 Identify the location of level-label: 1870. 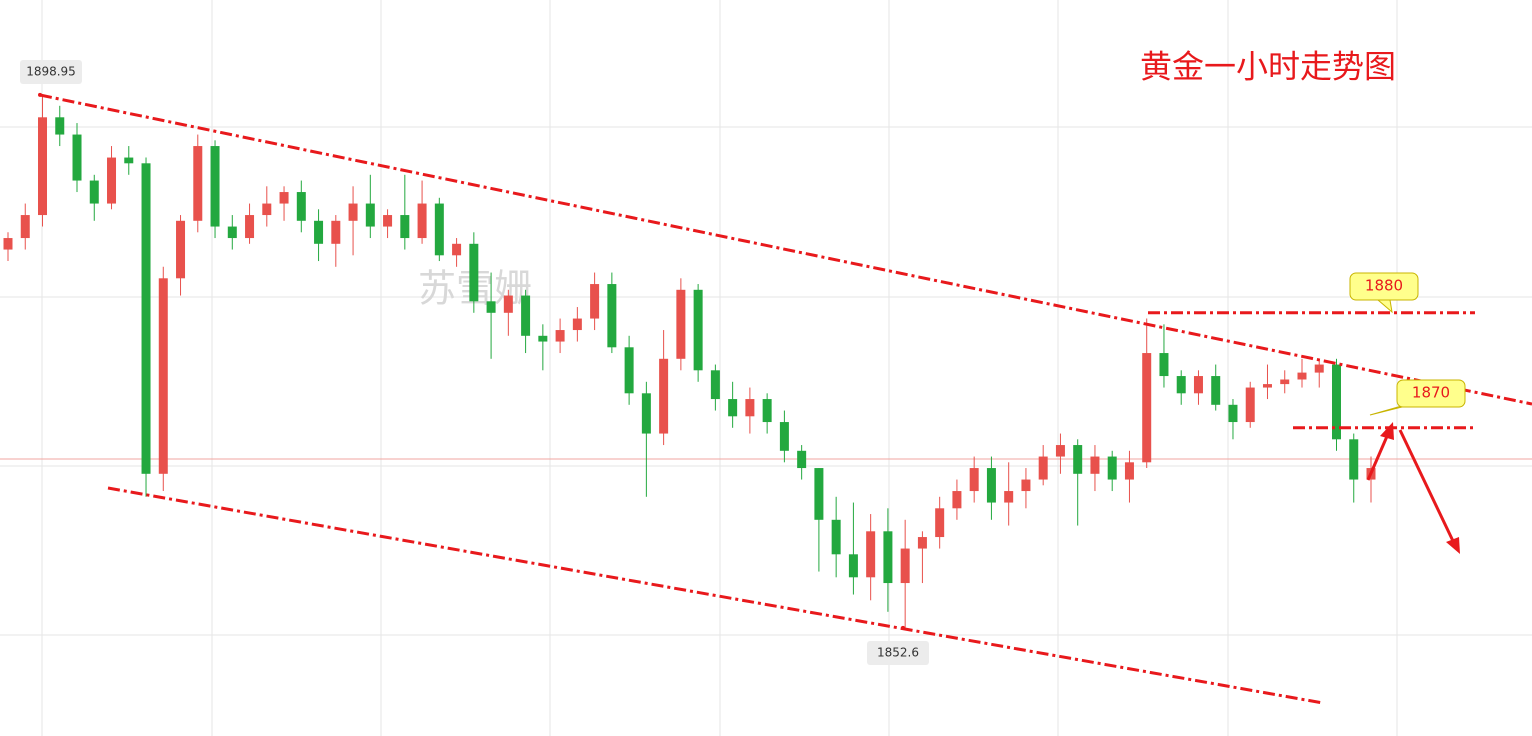
(1431, 393).